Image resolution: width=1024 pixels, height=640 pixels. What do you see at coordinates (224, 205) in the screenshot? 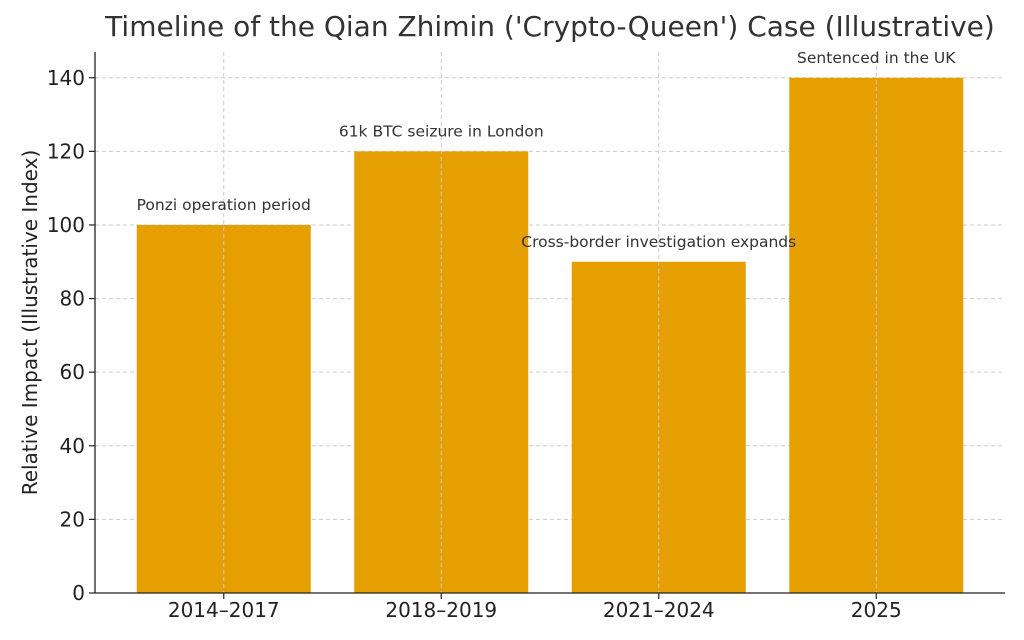
I see `bar-annotation: Ponzi operation period` at bounding box center [224, 205].